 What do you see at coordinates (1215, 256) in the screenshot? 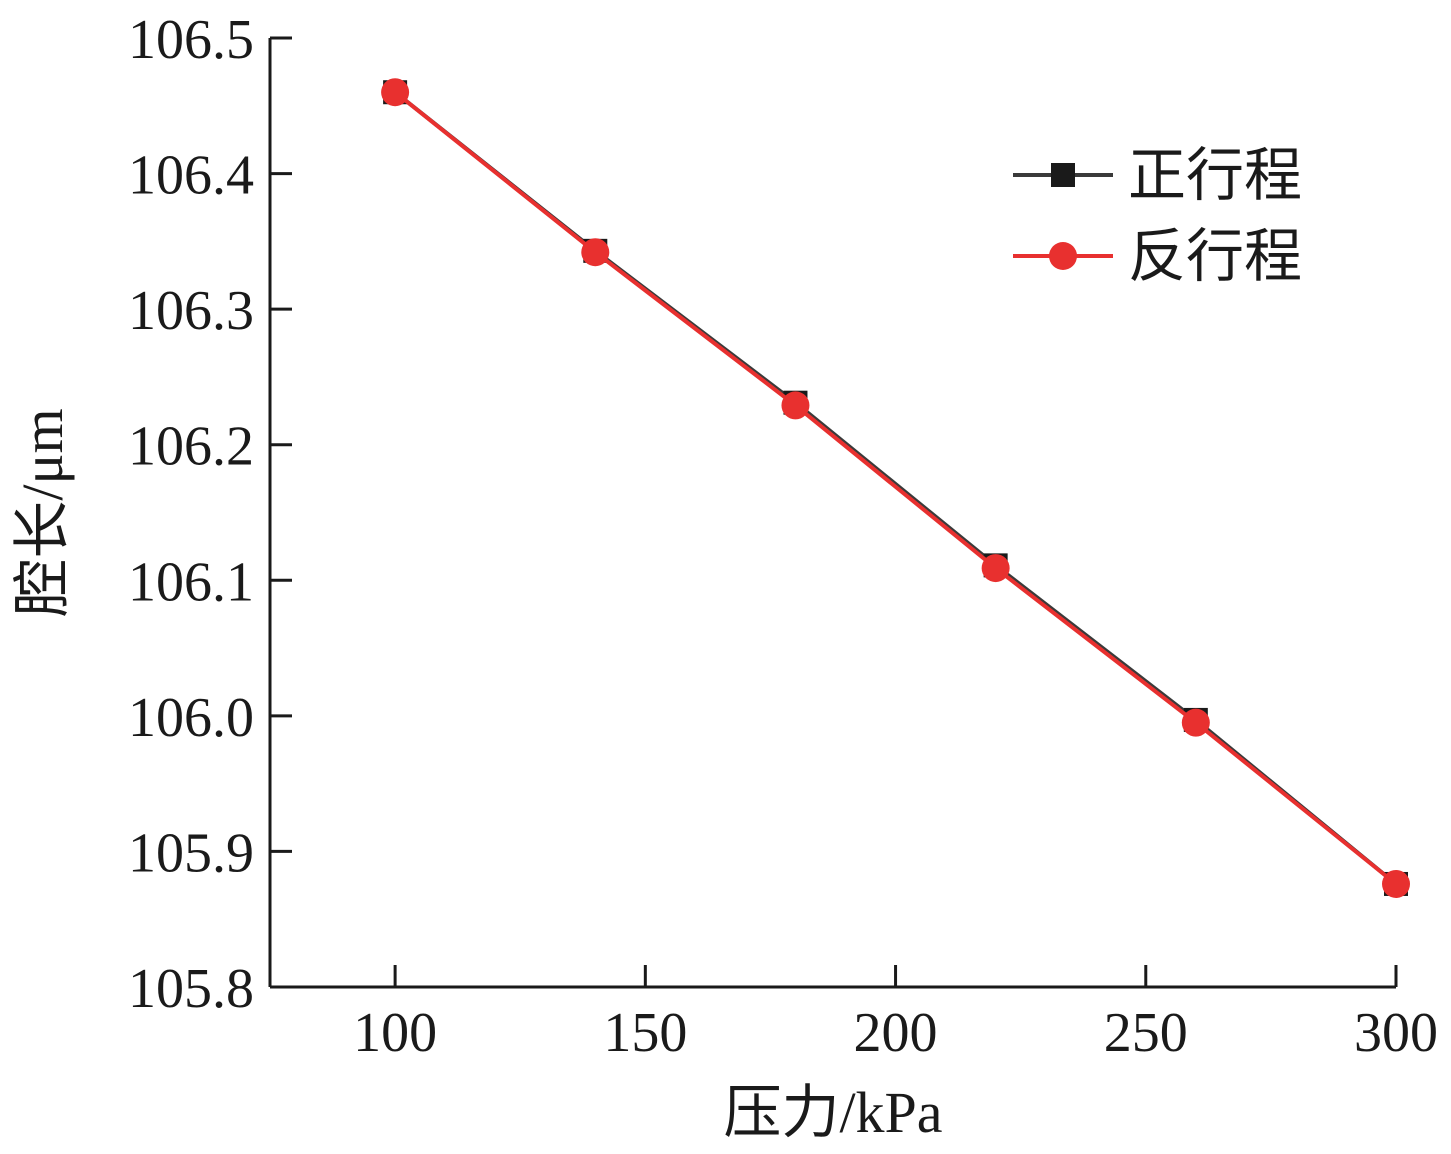
I see `legend-label-reverse: 反行程` at bounding box center [1215, 256].